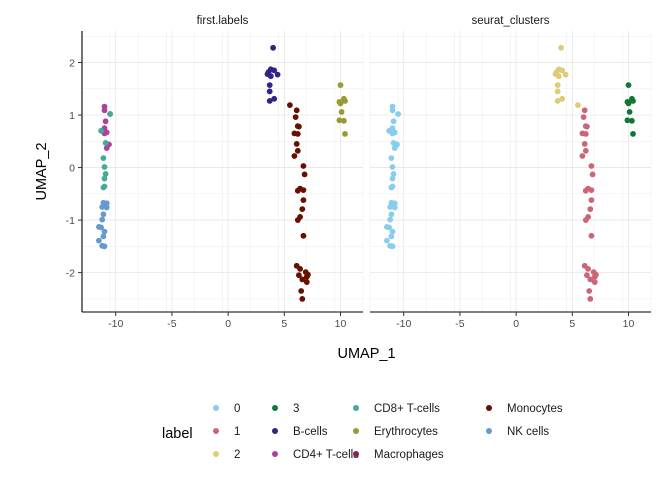 This screenshot has width=672, height=480. I want to click on legend-key-nk-cells, so click(489, 431).